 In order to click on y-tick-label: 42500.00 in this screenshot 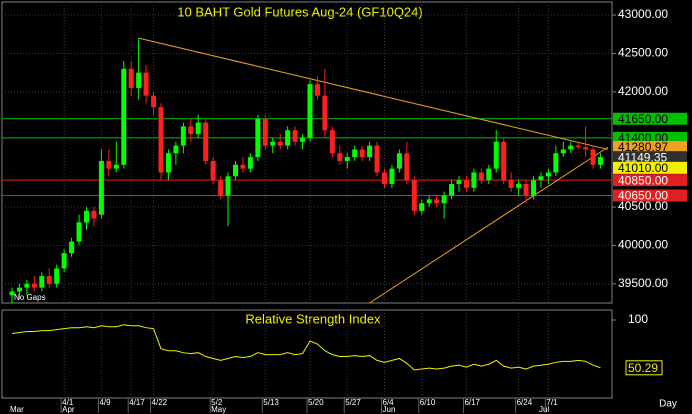, I will do `click(643, 53)`.